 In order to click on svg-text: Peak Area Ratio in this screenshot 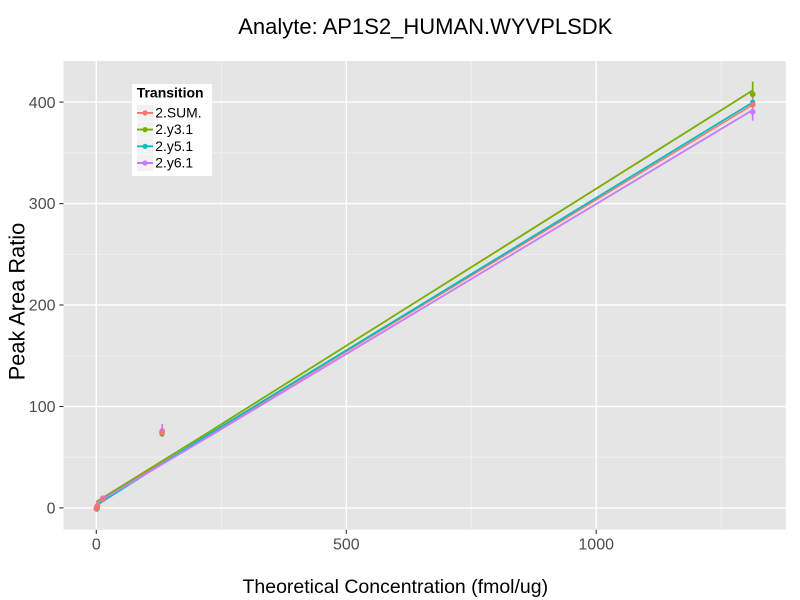, I will do `click(17, 302)`.